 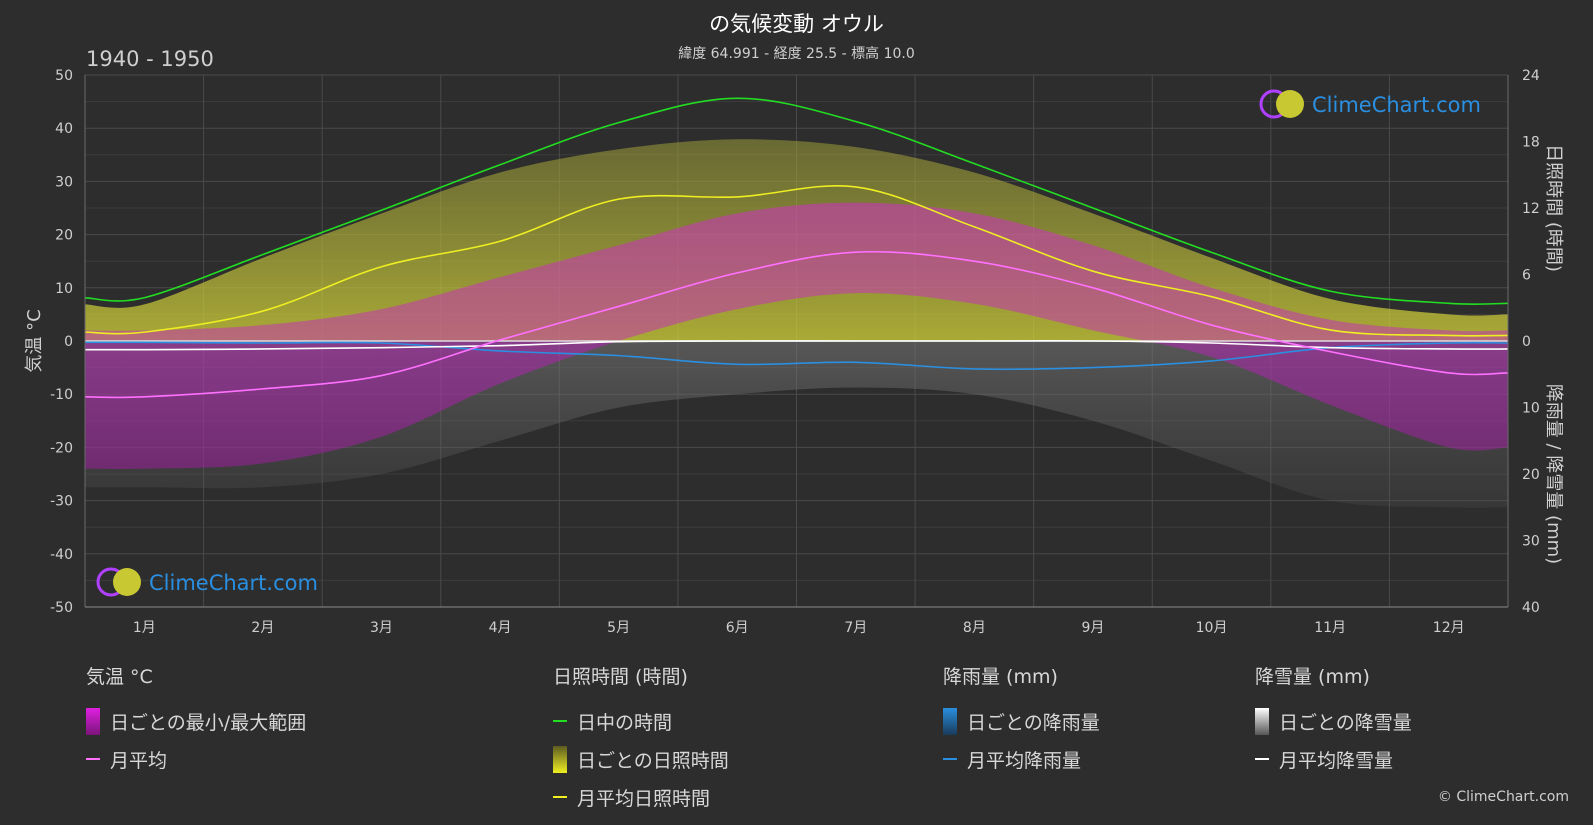 What do you see at coordinates (560, 797) in the screenshot?
I see `sunshine-avg-swatch` at bounding box center [560, 797].